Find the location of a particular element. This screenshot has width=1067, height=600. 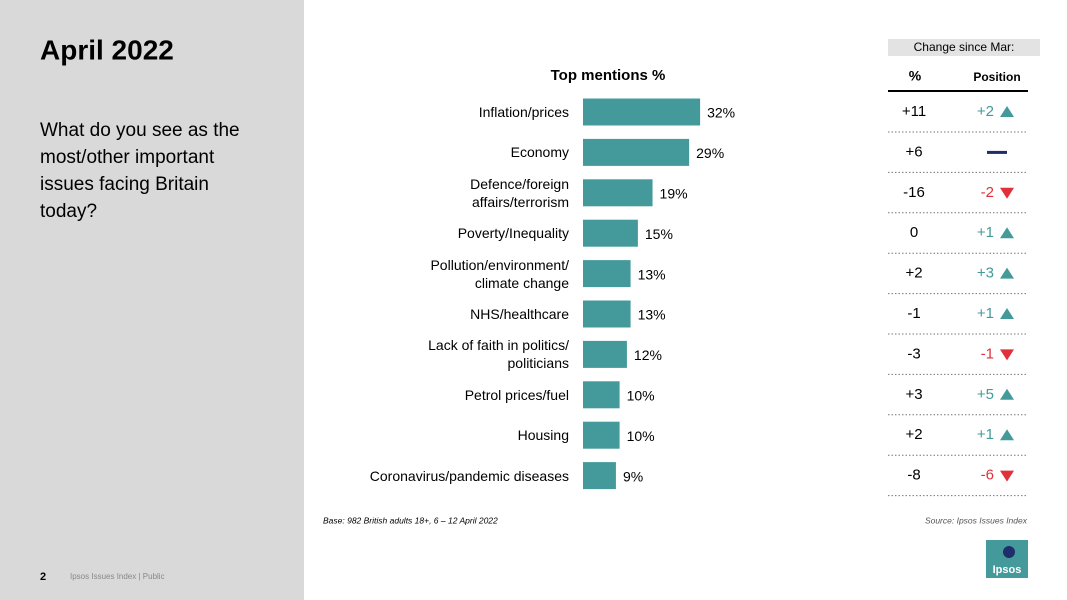

source-note: Source: Ipsos Issues Index is located at coordinates (976, 520).